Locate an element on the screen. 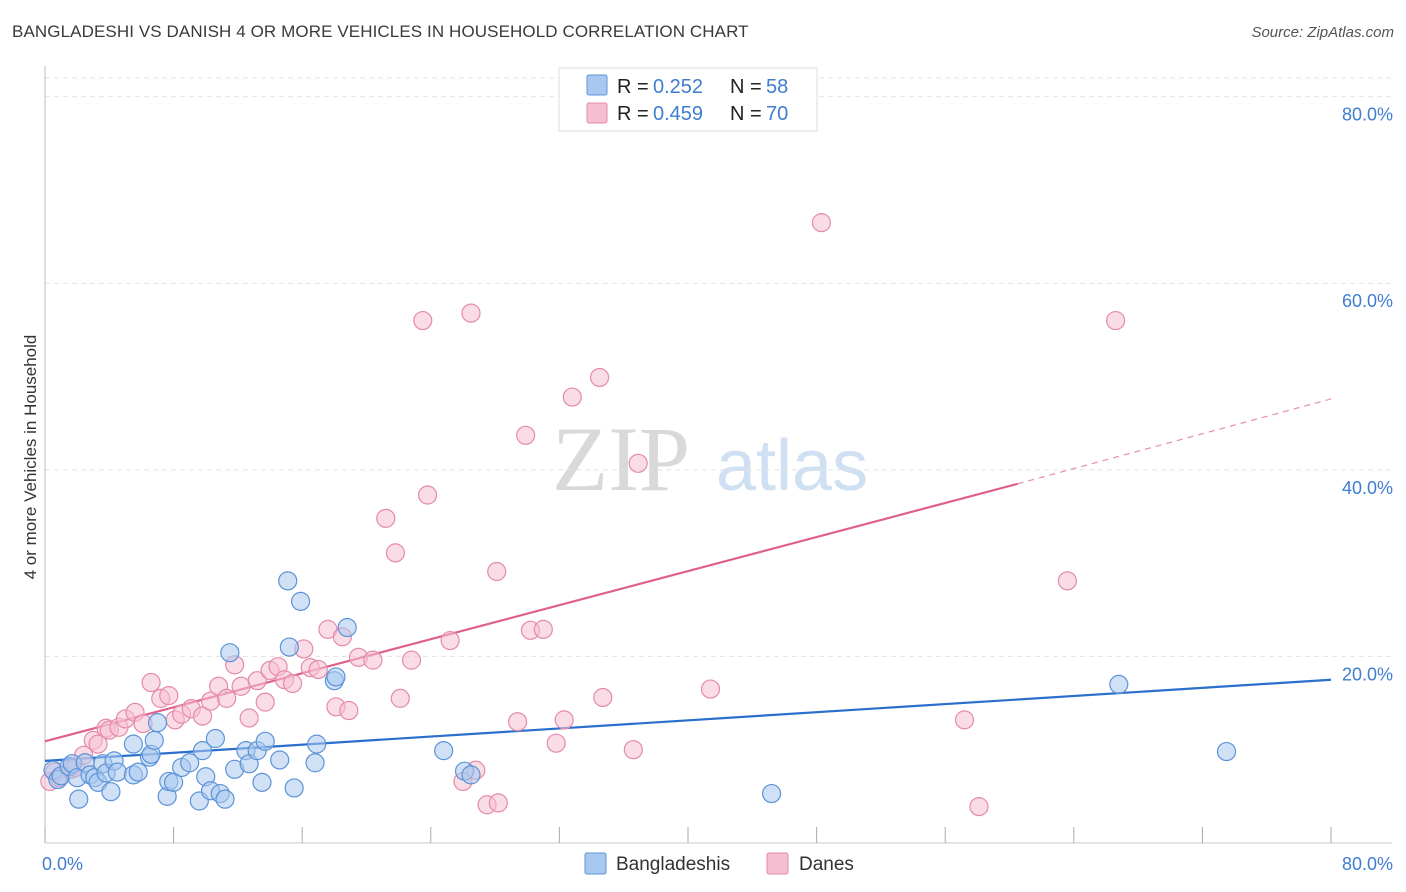  x-tick-label-right: 80.0% is located at coordinates (1367, 864).